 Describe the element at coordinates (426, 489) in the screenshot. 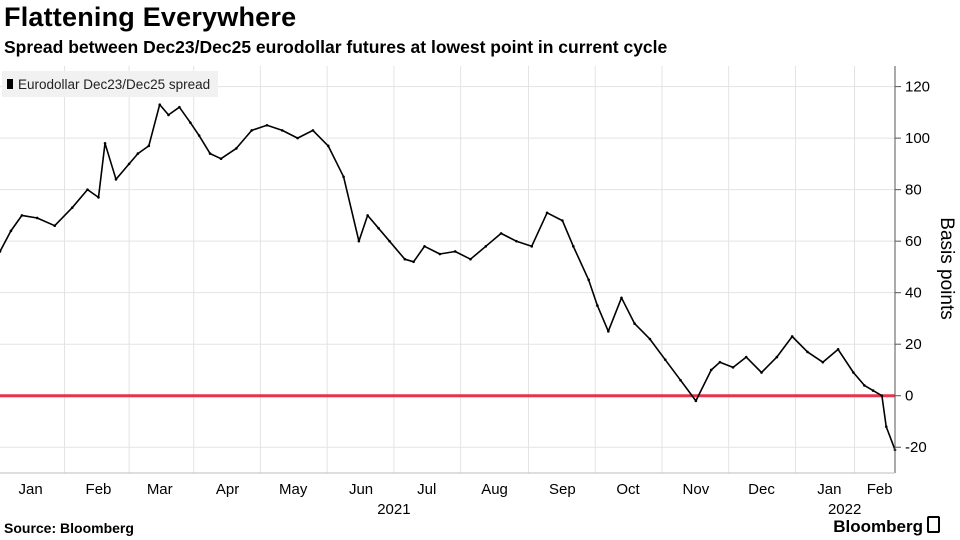

I see `x-tick-label: Jul` at that location.